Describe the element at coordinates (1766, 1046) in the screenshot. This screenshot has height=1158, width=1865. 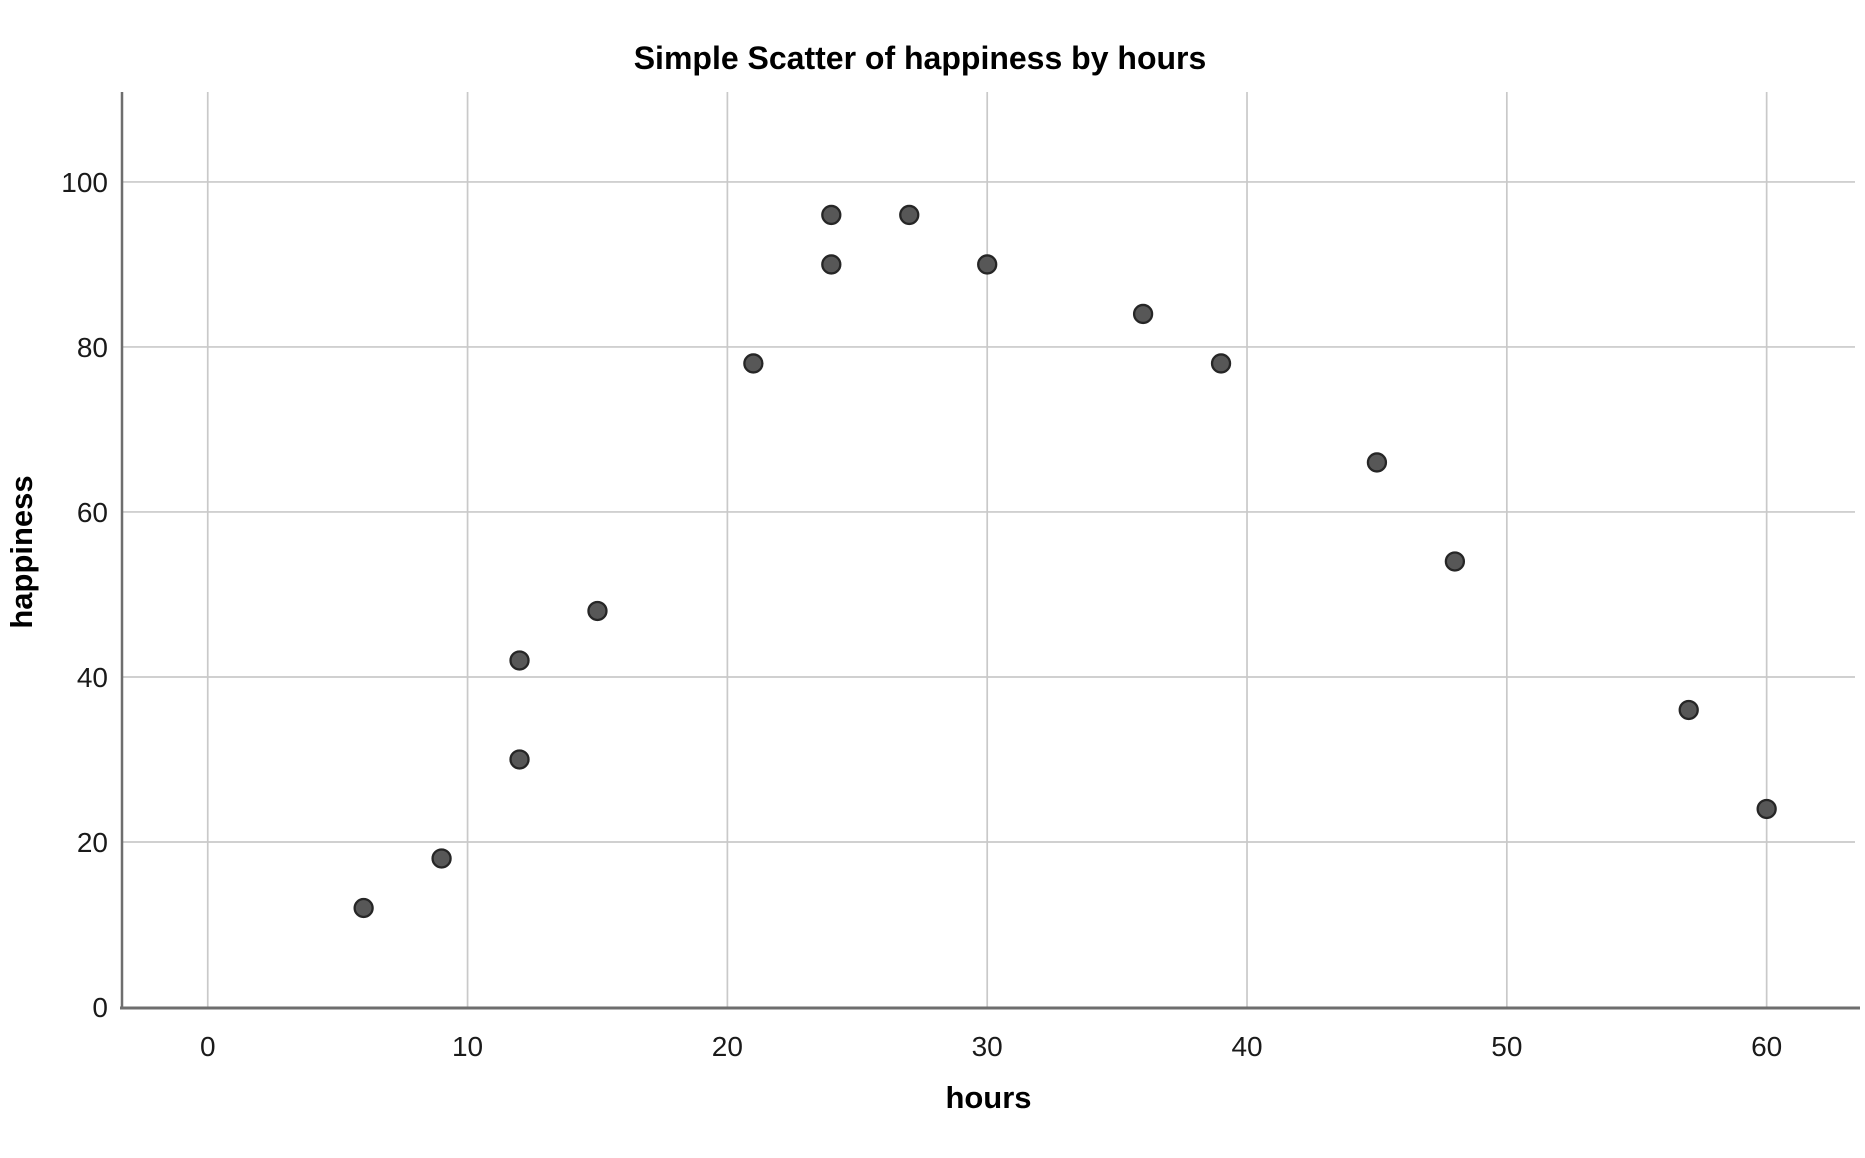
I see `x-tick-label: 60` at that location.